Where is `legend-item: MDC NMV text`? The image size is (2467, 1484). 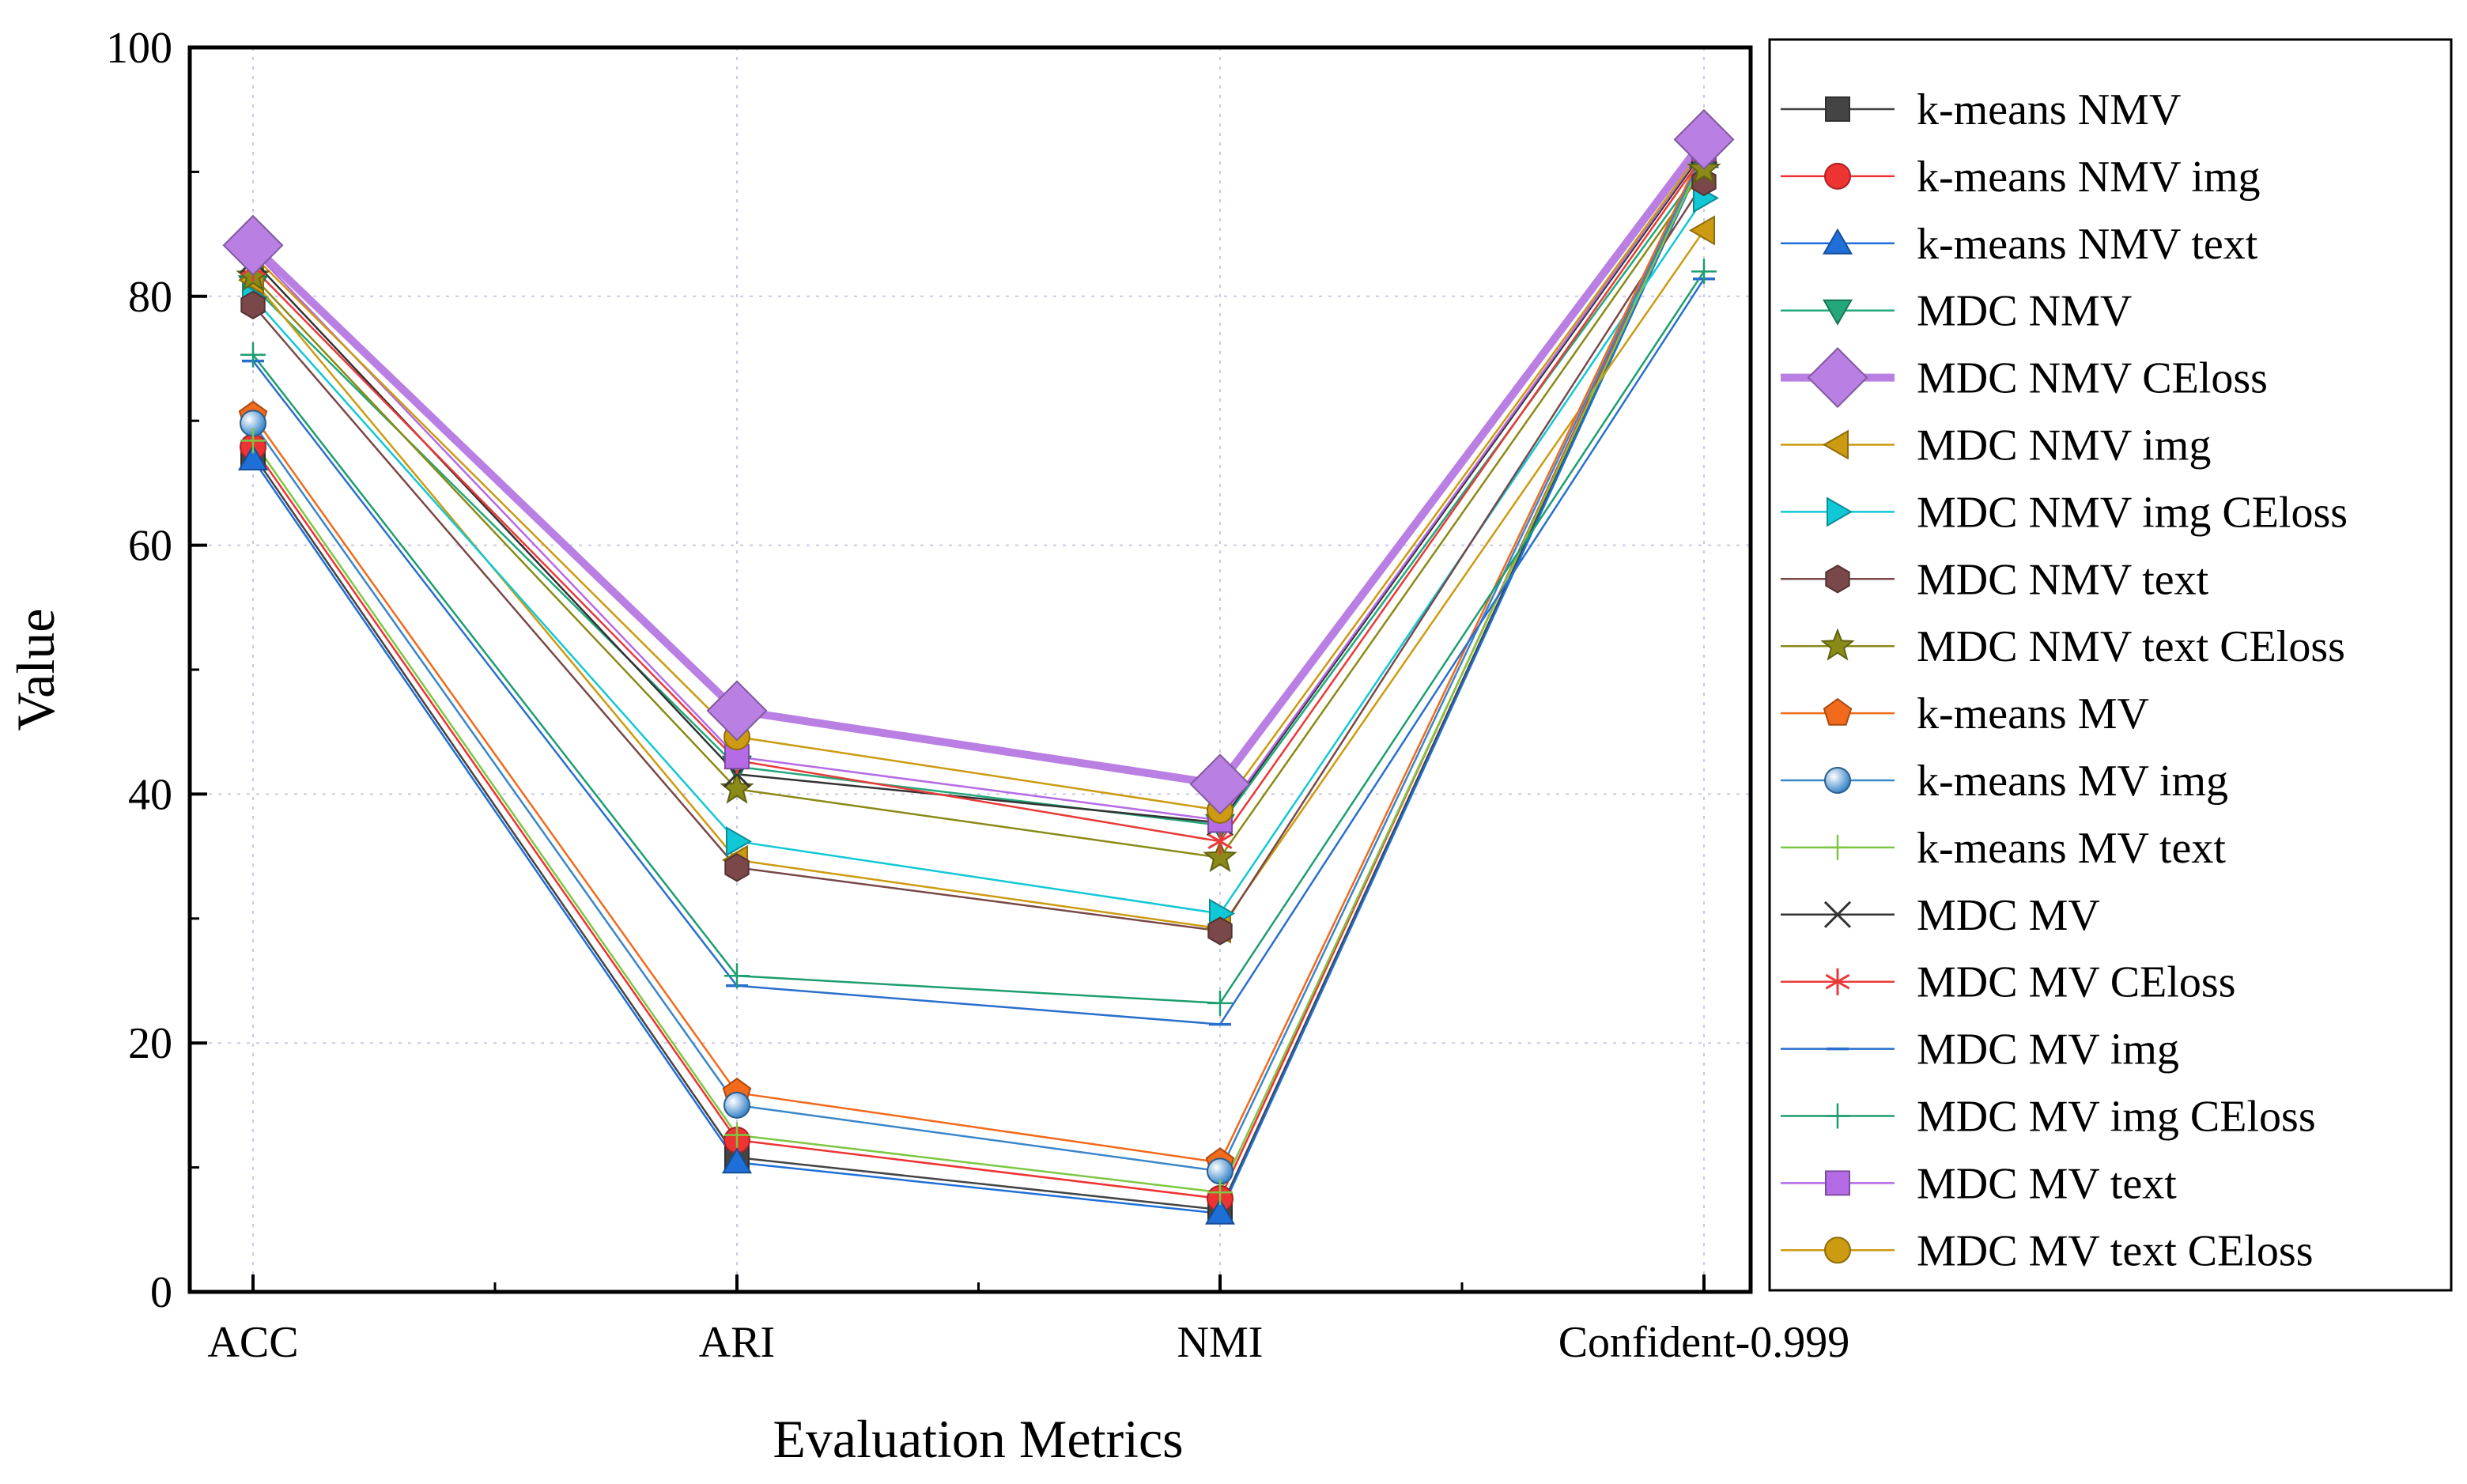 legend-item: MDC NMV text is located at coordinates (1995, 579).